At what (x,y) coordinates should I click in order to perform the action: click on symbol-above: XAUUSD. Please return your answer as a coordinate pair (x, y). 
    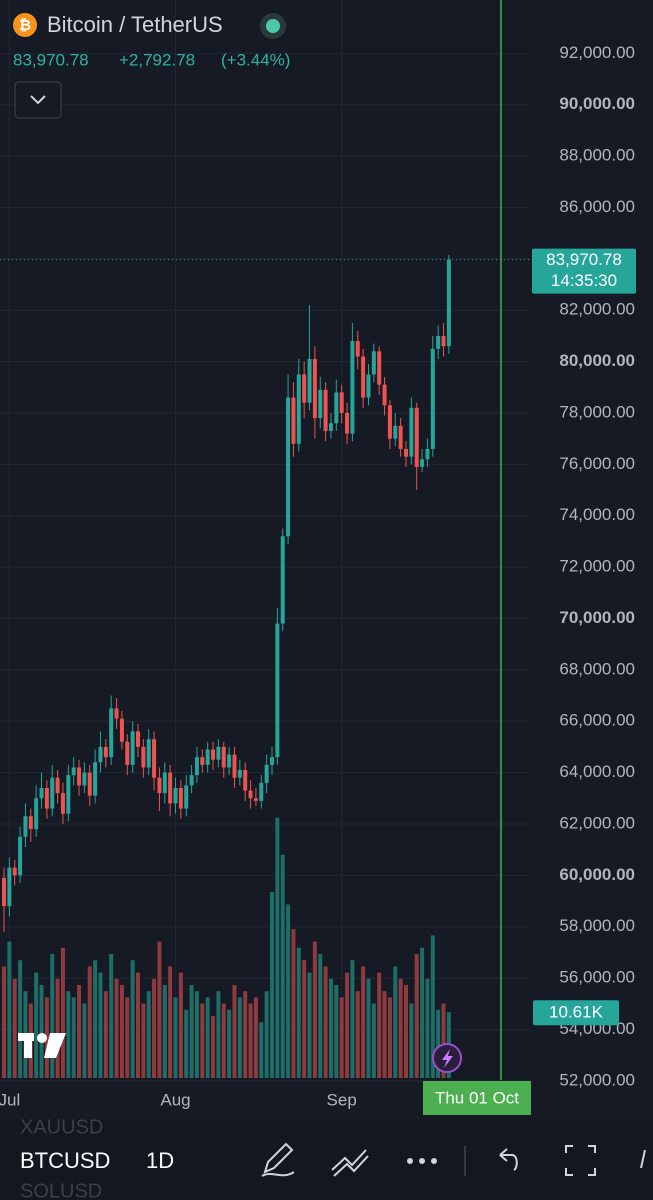
    Looking at the image, I should click on (61, 1127).